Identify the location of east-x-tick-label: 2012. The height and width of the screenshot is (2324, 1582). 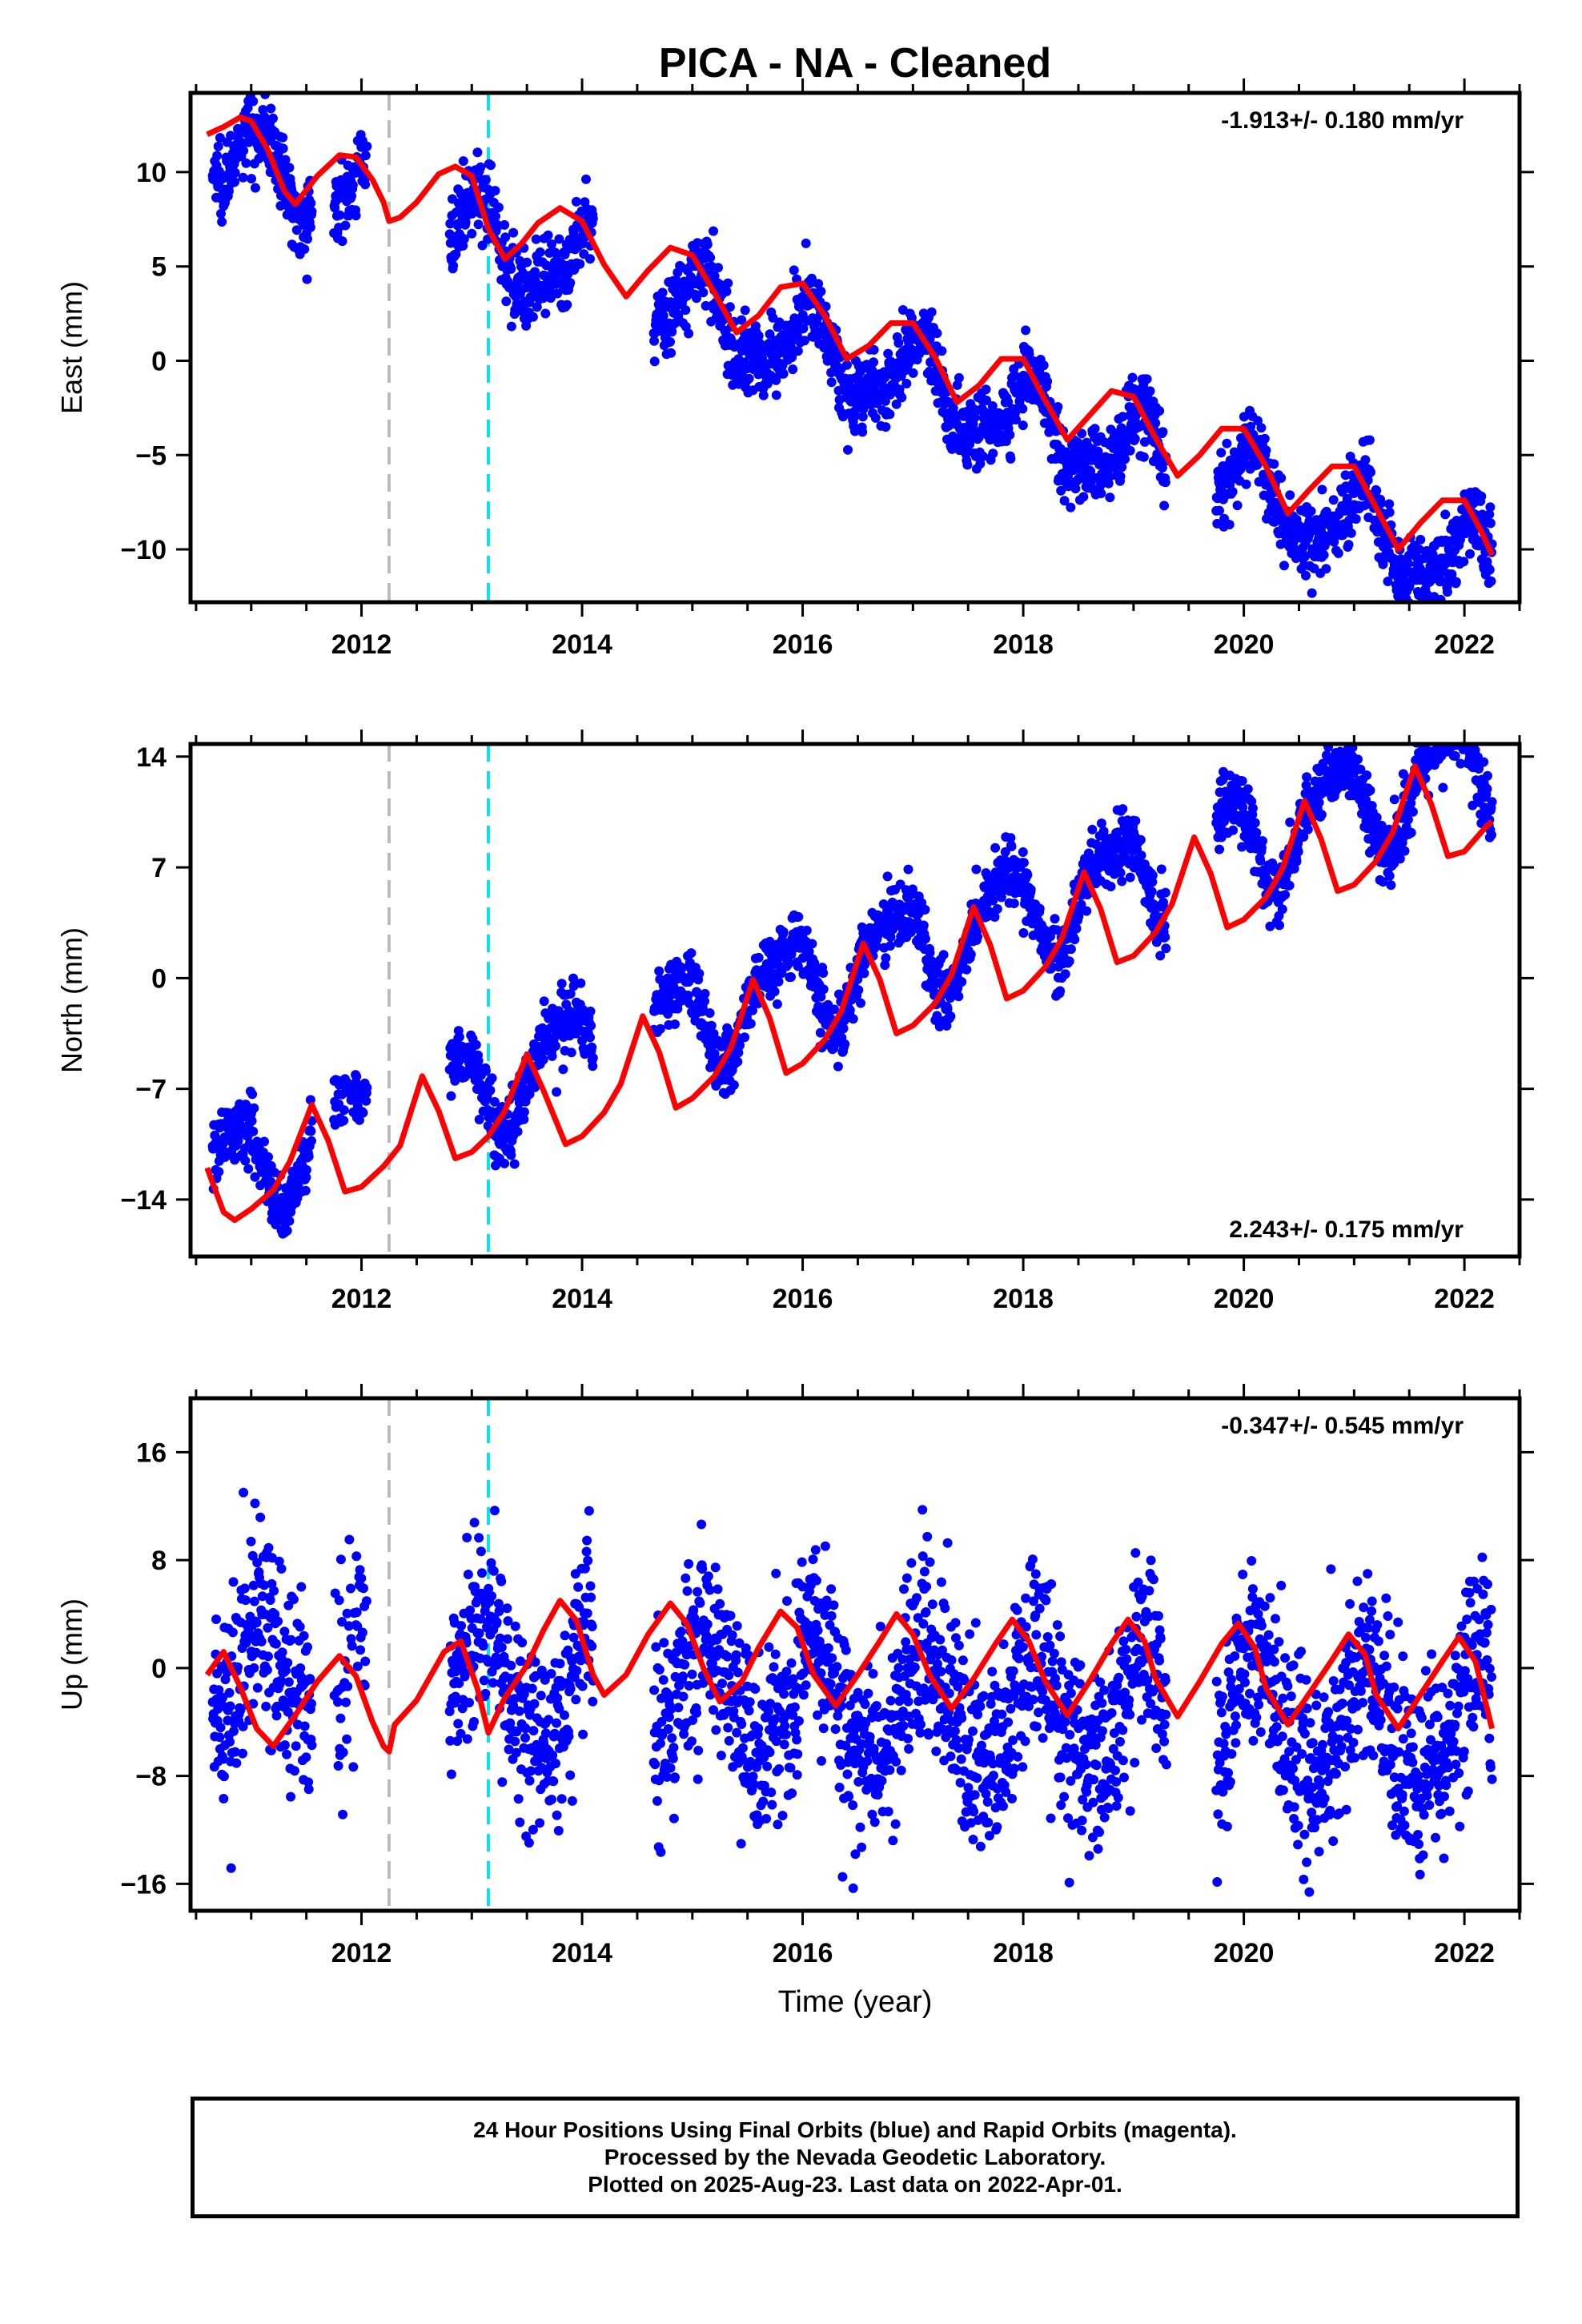
(362, 644).